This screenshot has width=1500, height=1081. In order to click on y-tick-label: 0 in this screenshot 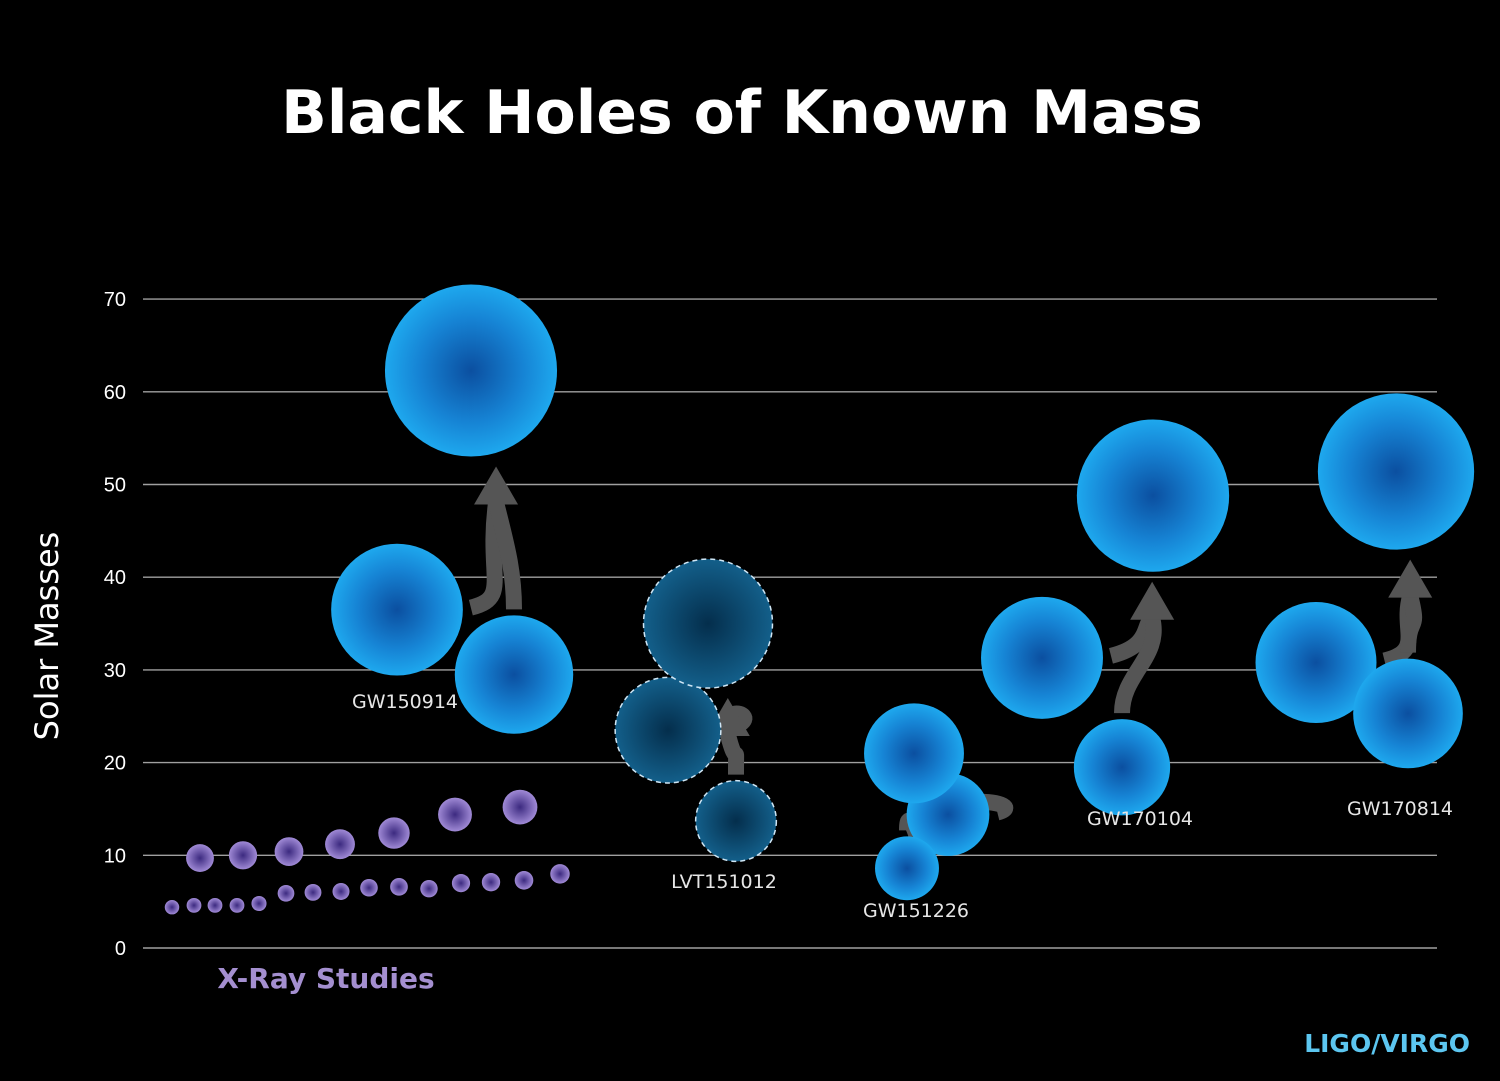, I will do `click(120, 949)`.